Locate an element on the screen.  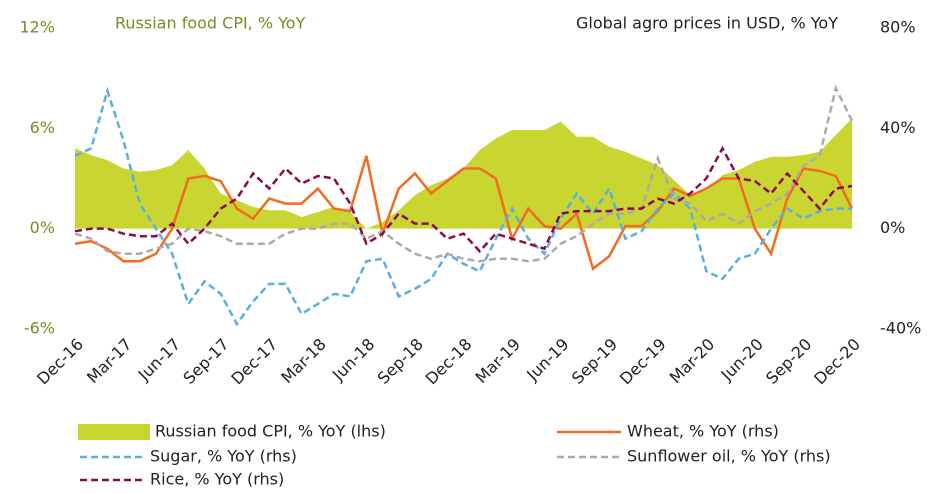
legend-label: Wheat, % YoY (rhs) is located at coordinates (703, 431).